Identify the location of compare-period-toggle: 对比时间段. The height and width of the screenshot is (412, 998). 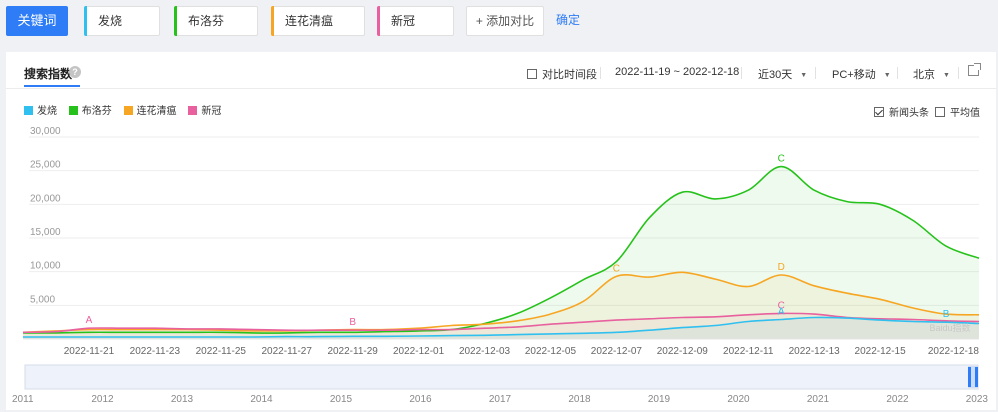
(562, 74).